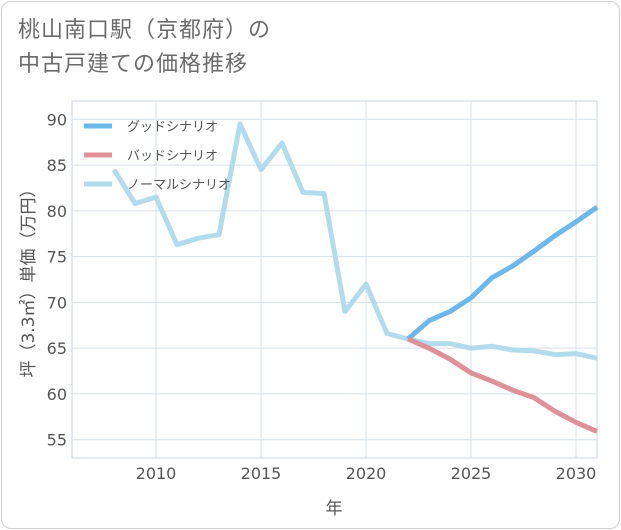 The width and height of the screenshot is (621, 530). I want to click on x-axis-label: 年, so click(334, 509).